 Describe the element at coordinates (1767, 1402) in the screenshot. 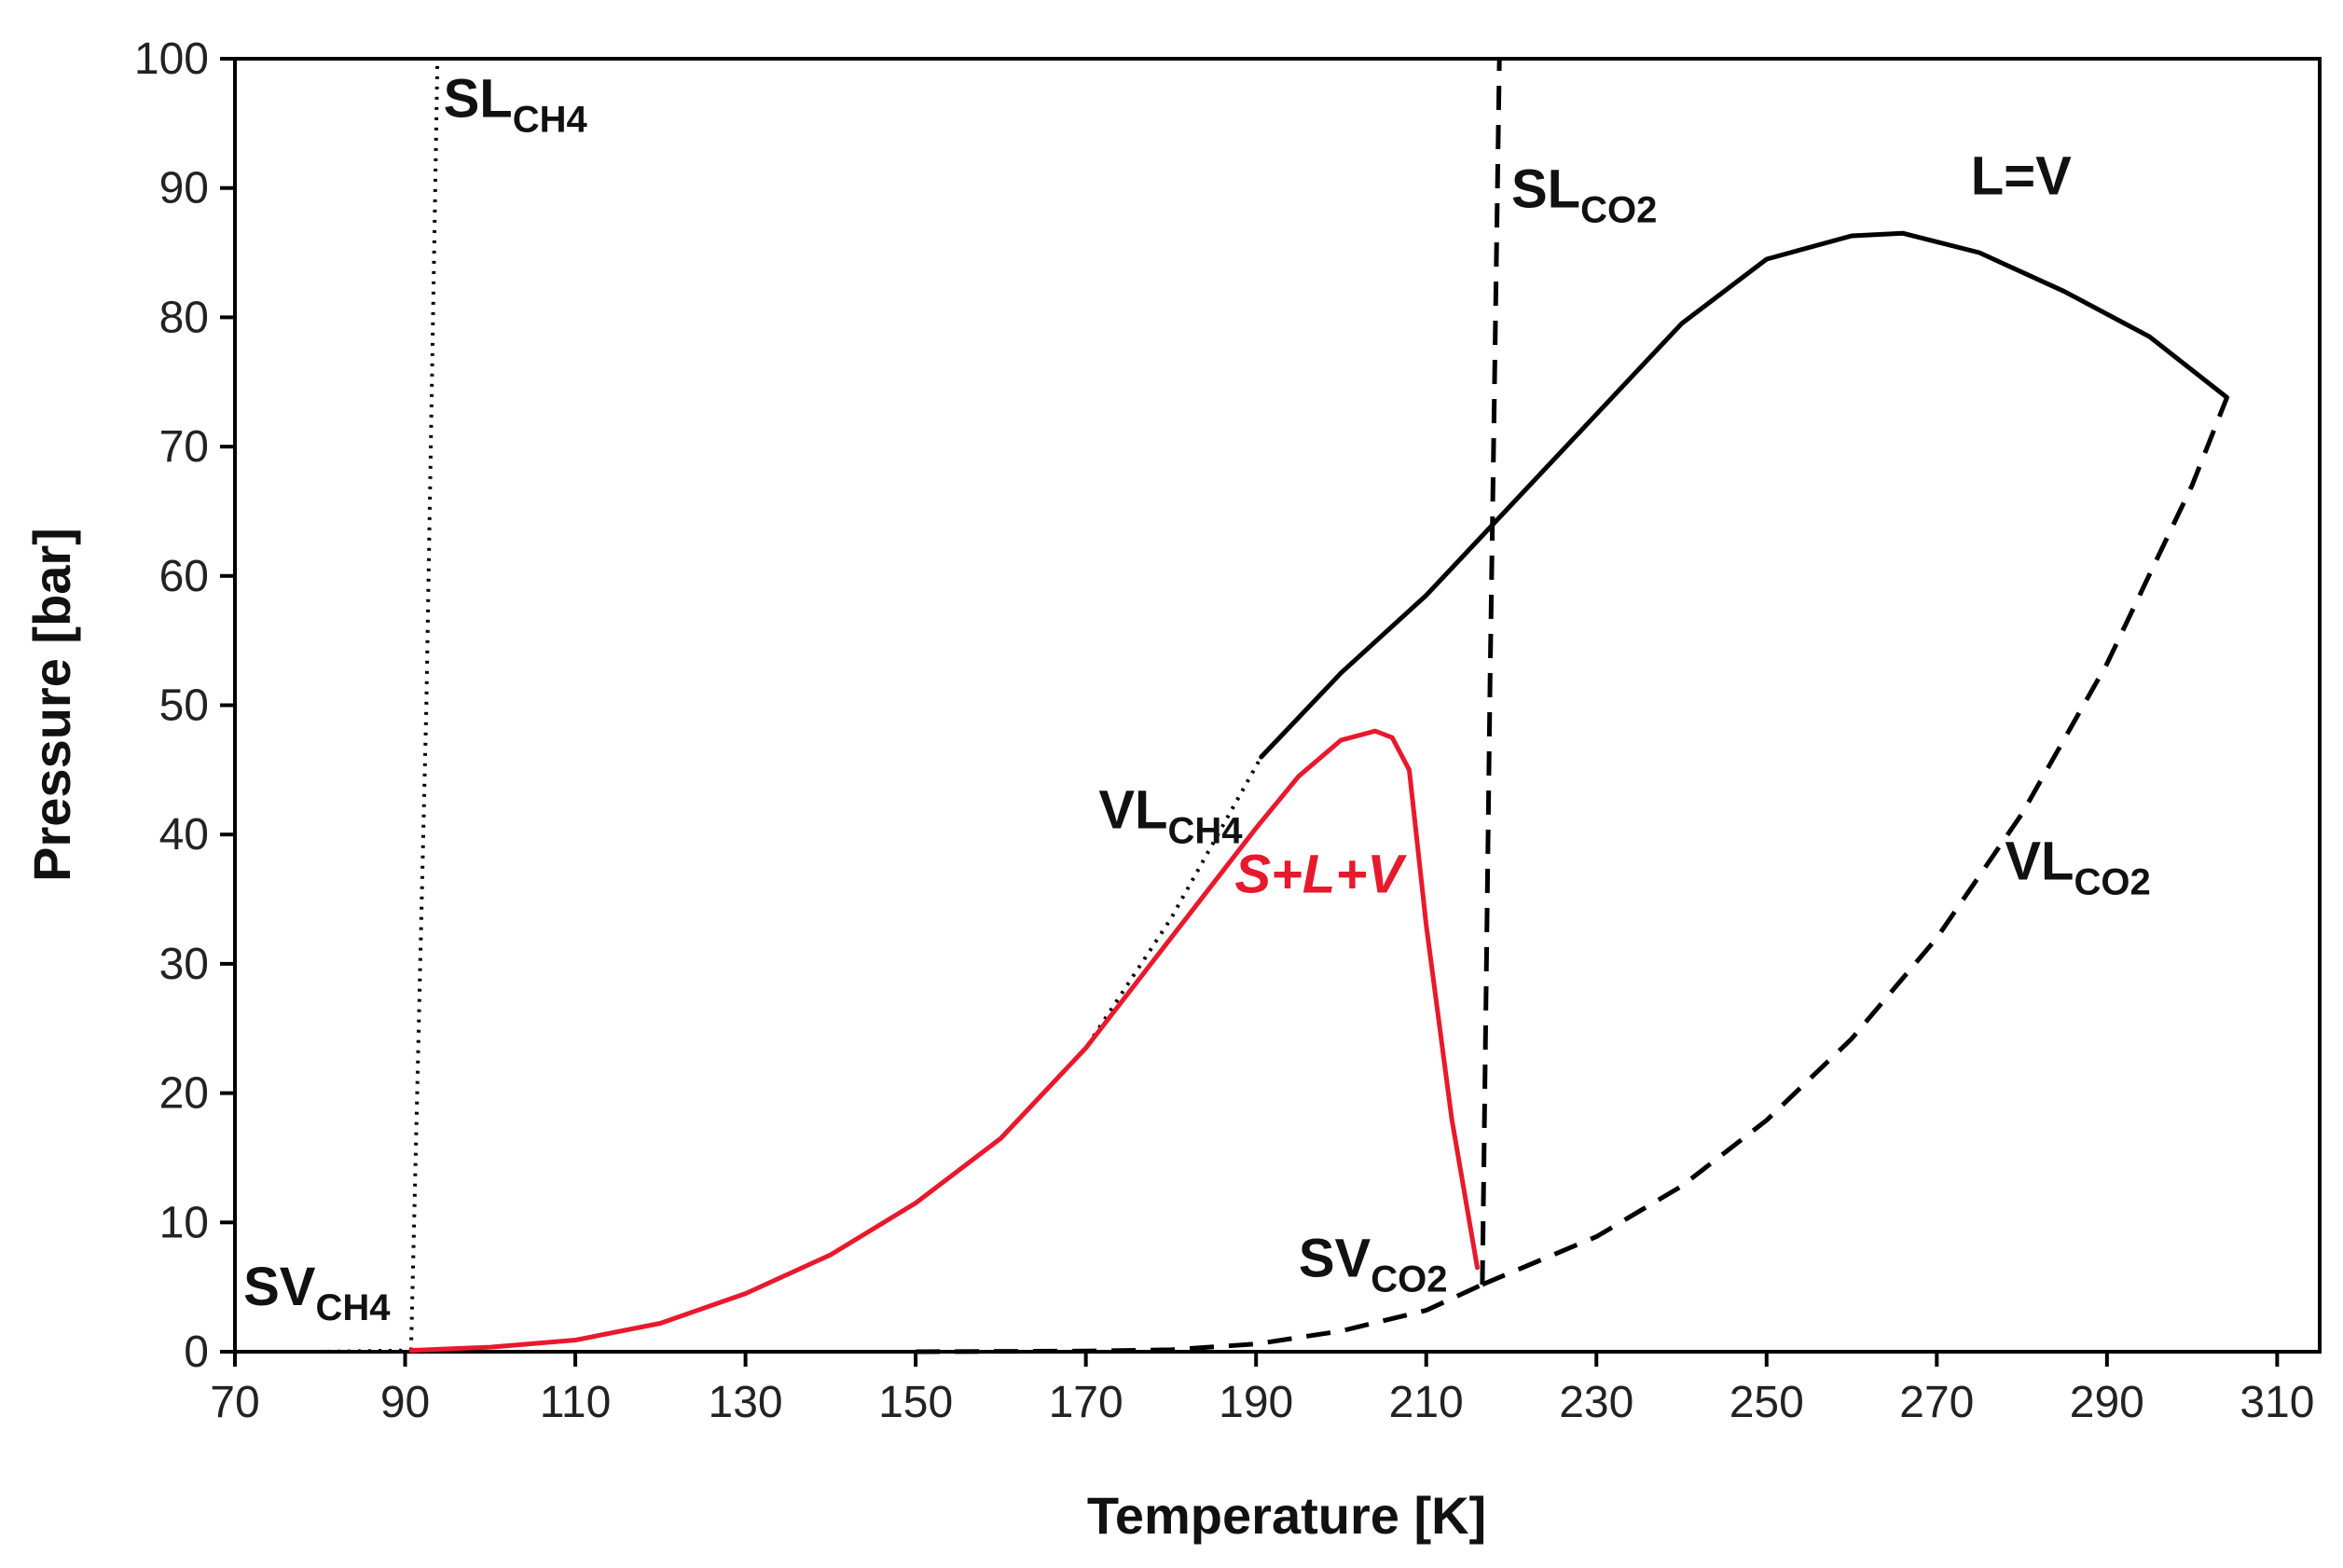

I see `x-tick-label: 250` at that location.